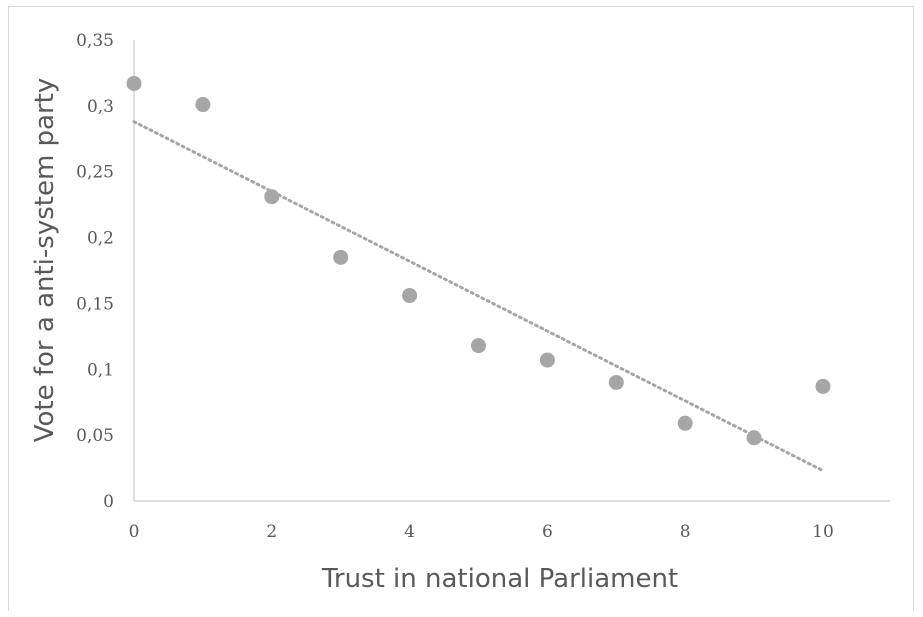 The image size is (923, 617). What do you see at coordinates (108, 502) in the screenshot?
I see `y-tick-label: 0` at bounding box center [108, 502].